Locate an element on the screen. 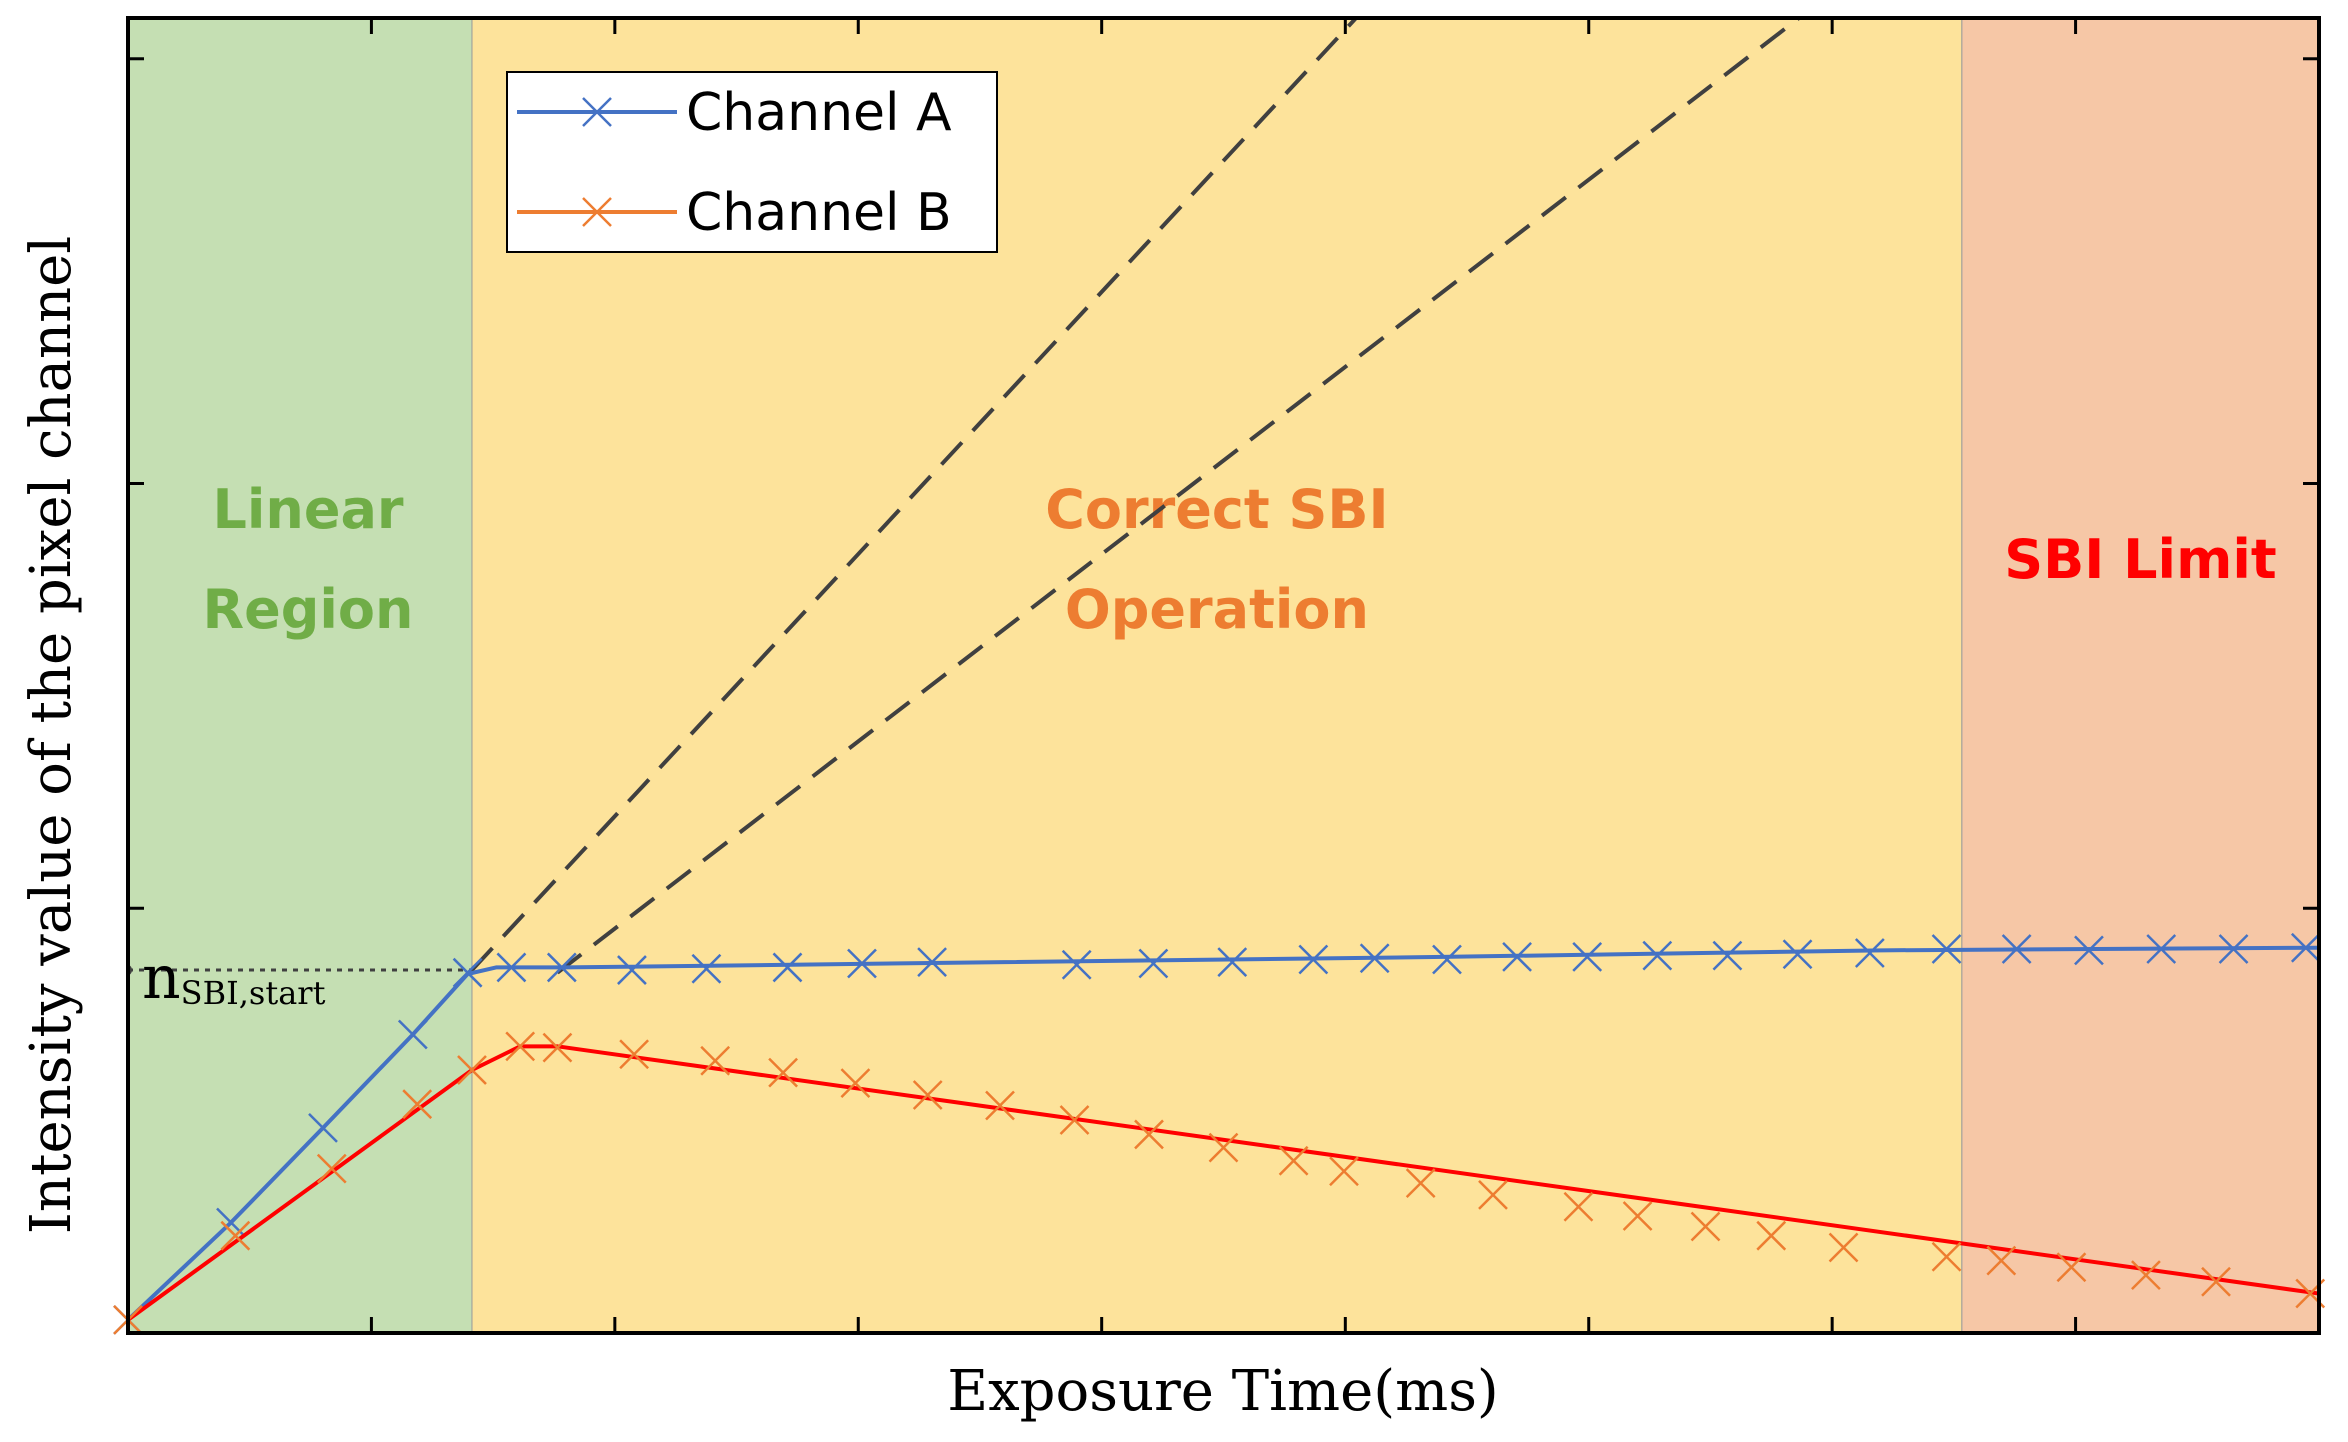  legend-item-channel-b: Channel B is located at coordinates (734, 213).